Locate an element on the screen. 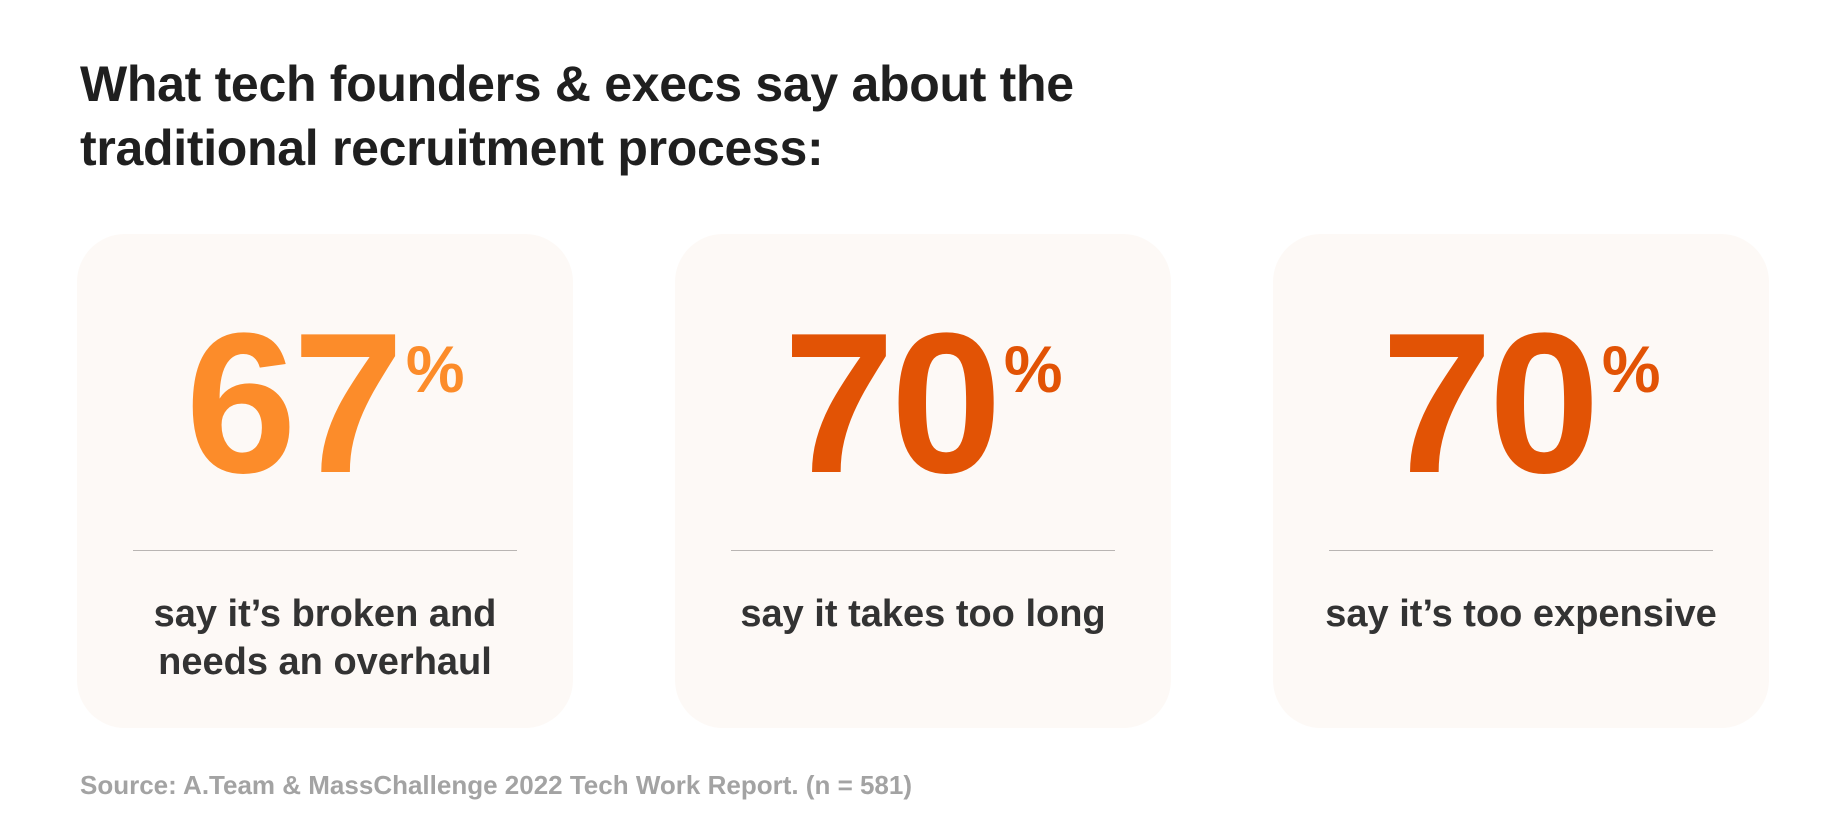  stat-caption: say it’s broken and needs an overhaul is located at coordinates (325, 638).